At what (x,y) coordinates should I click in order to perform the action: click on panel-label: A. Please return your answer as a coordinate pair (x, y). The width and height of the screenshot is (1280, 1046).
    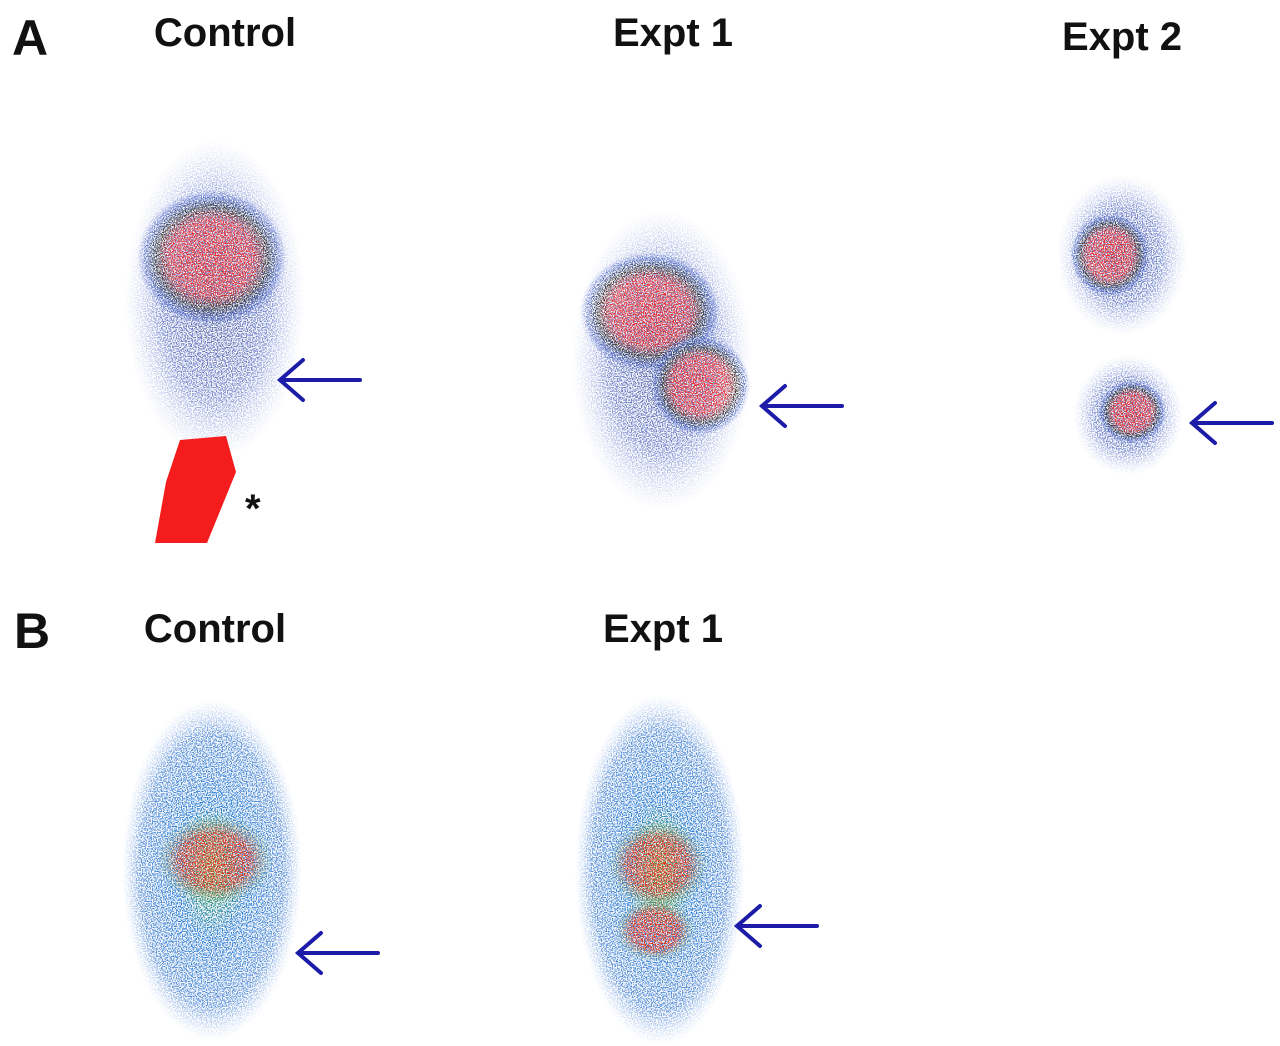
    Looking at the image, I should click on (30, 38).